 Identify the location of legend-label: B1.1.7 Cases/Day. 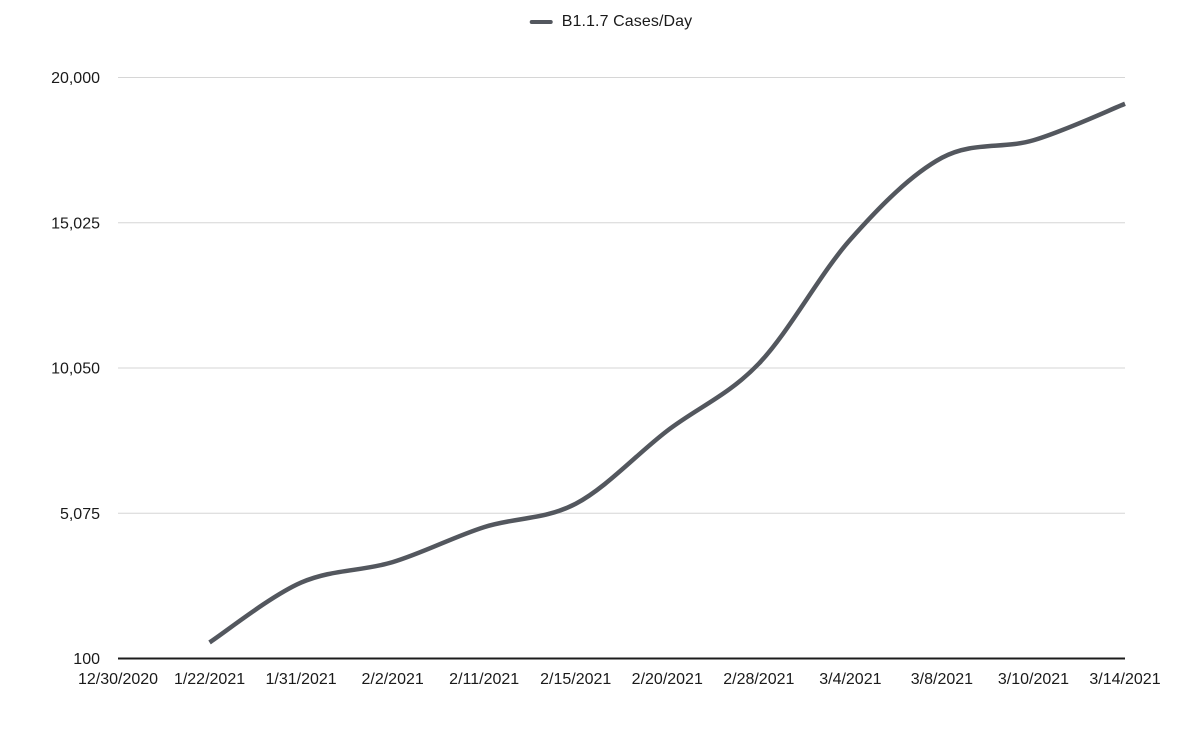
(627, 21).